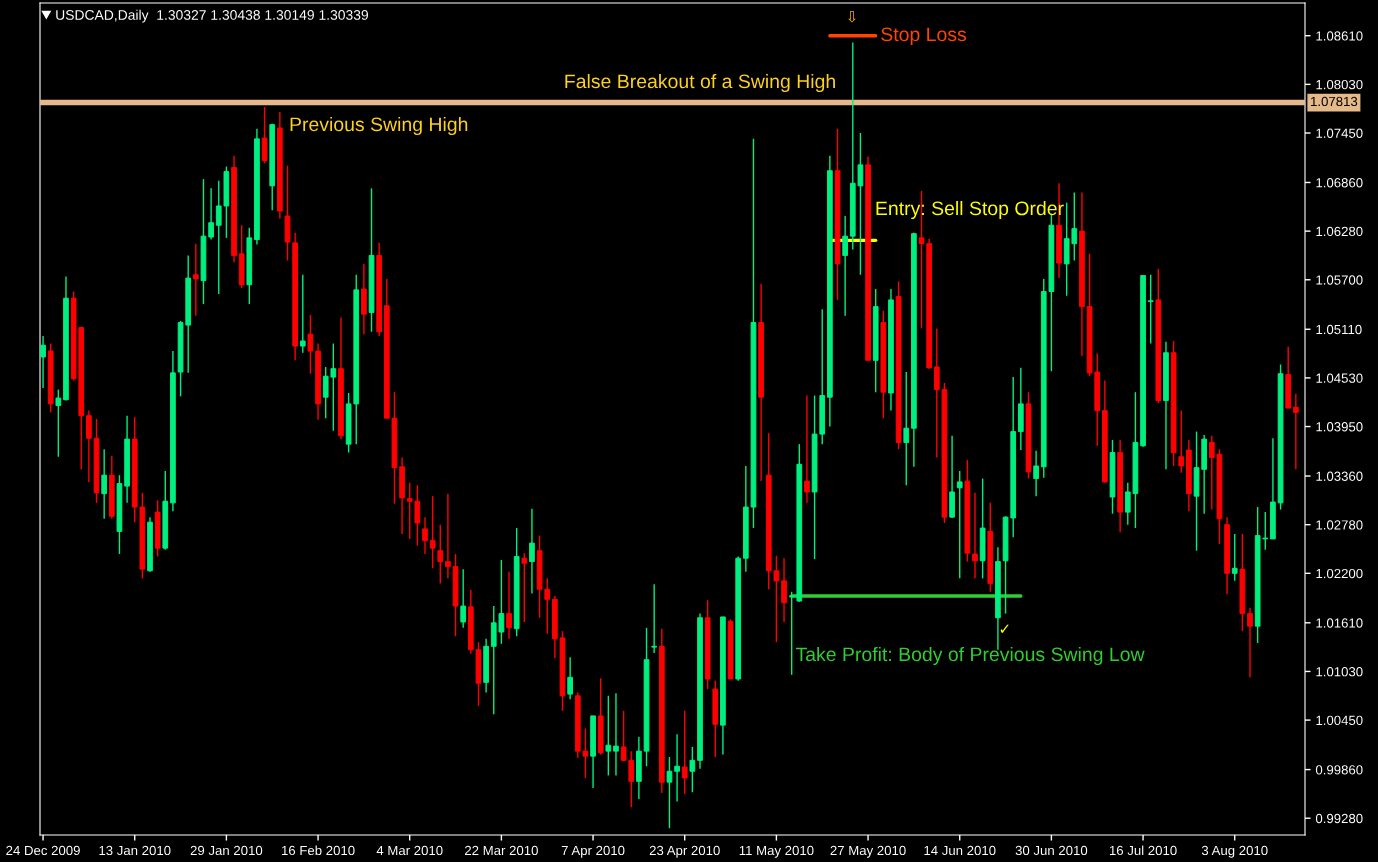 Image resolution: width=1378 pixels, height=862 pixels. Describe the element at coordinates (852, 17) in the screenshot. I see `annotation: ⇩` at that location.